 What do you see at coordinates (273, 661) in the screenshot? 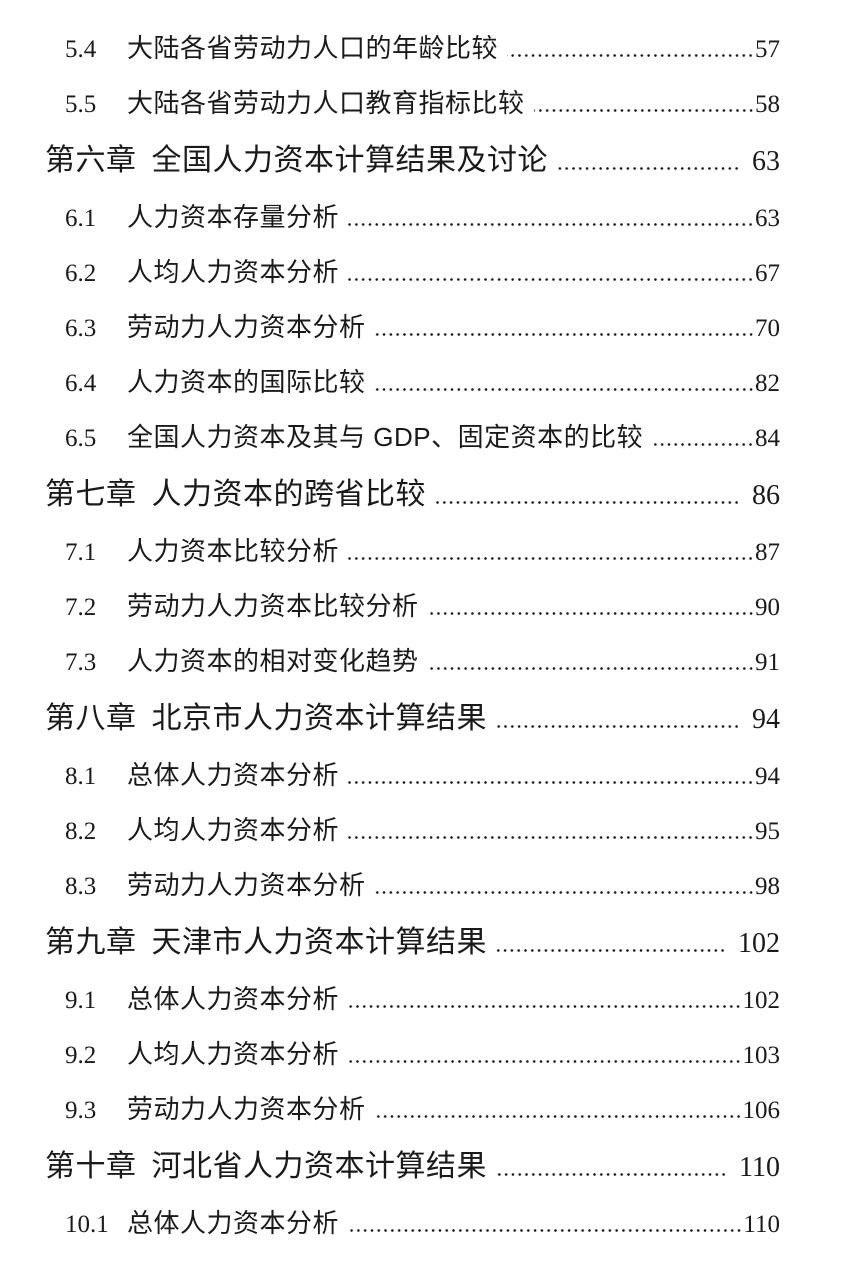
I see `entry-title: 人力资本的相对变化趋势` at bounding box center [273, 661].